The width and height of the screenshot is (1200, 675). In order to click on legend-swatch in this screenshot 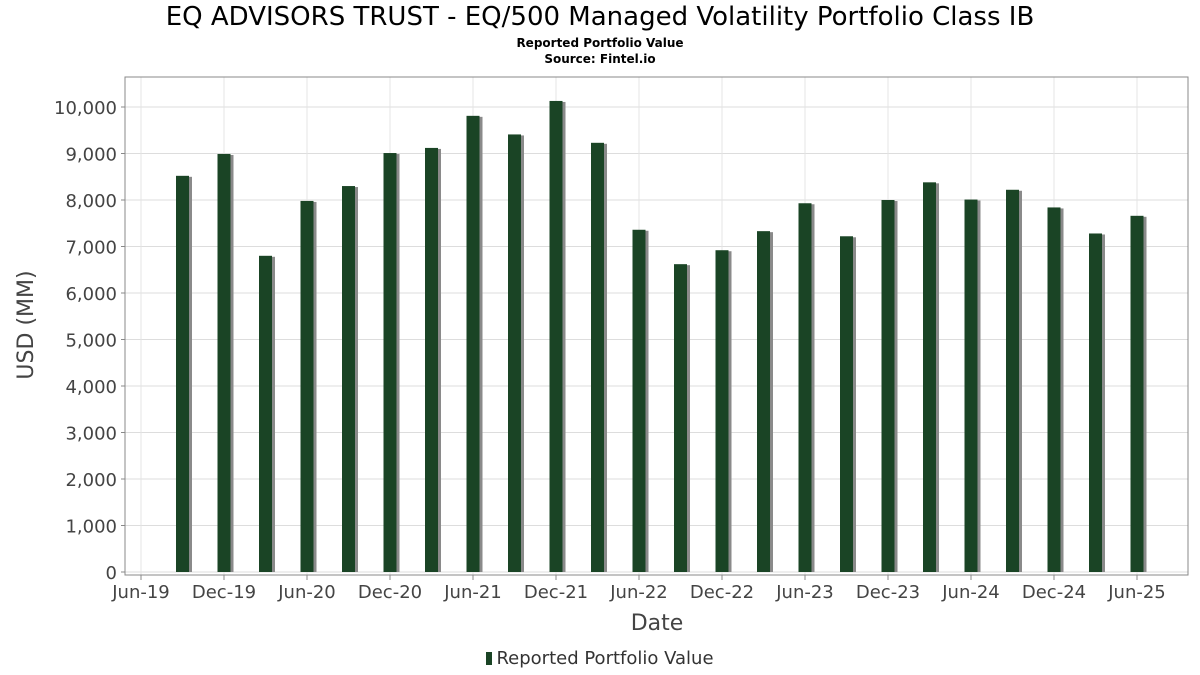, I will do `click(489, 658)`.